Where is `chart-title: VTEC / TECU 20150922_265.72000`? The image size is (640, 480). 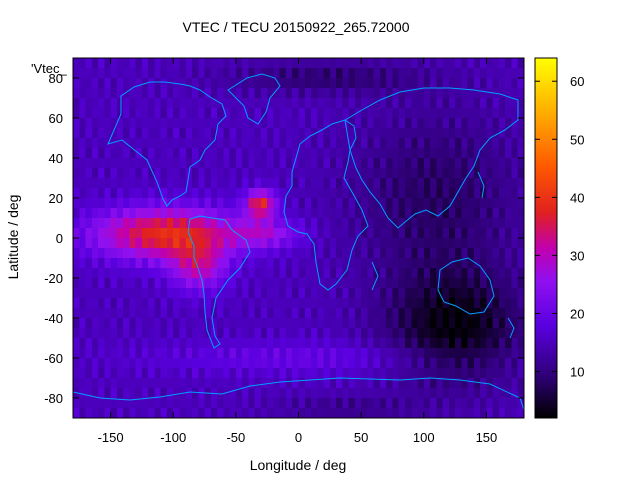
chart-title: VTEC / TECU 20150922_265.72000 is located at coordinates (295, 27).